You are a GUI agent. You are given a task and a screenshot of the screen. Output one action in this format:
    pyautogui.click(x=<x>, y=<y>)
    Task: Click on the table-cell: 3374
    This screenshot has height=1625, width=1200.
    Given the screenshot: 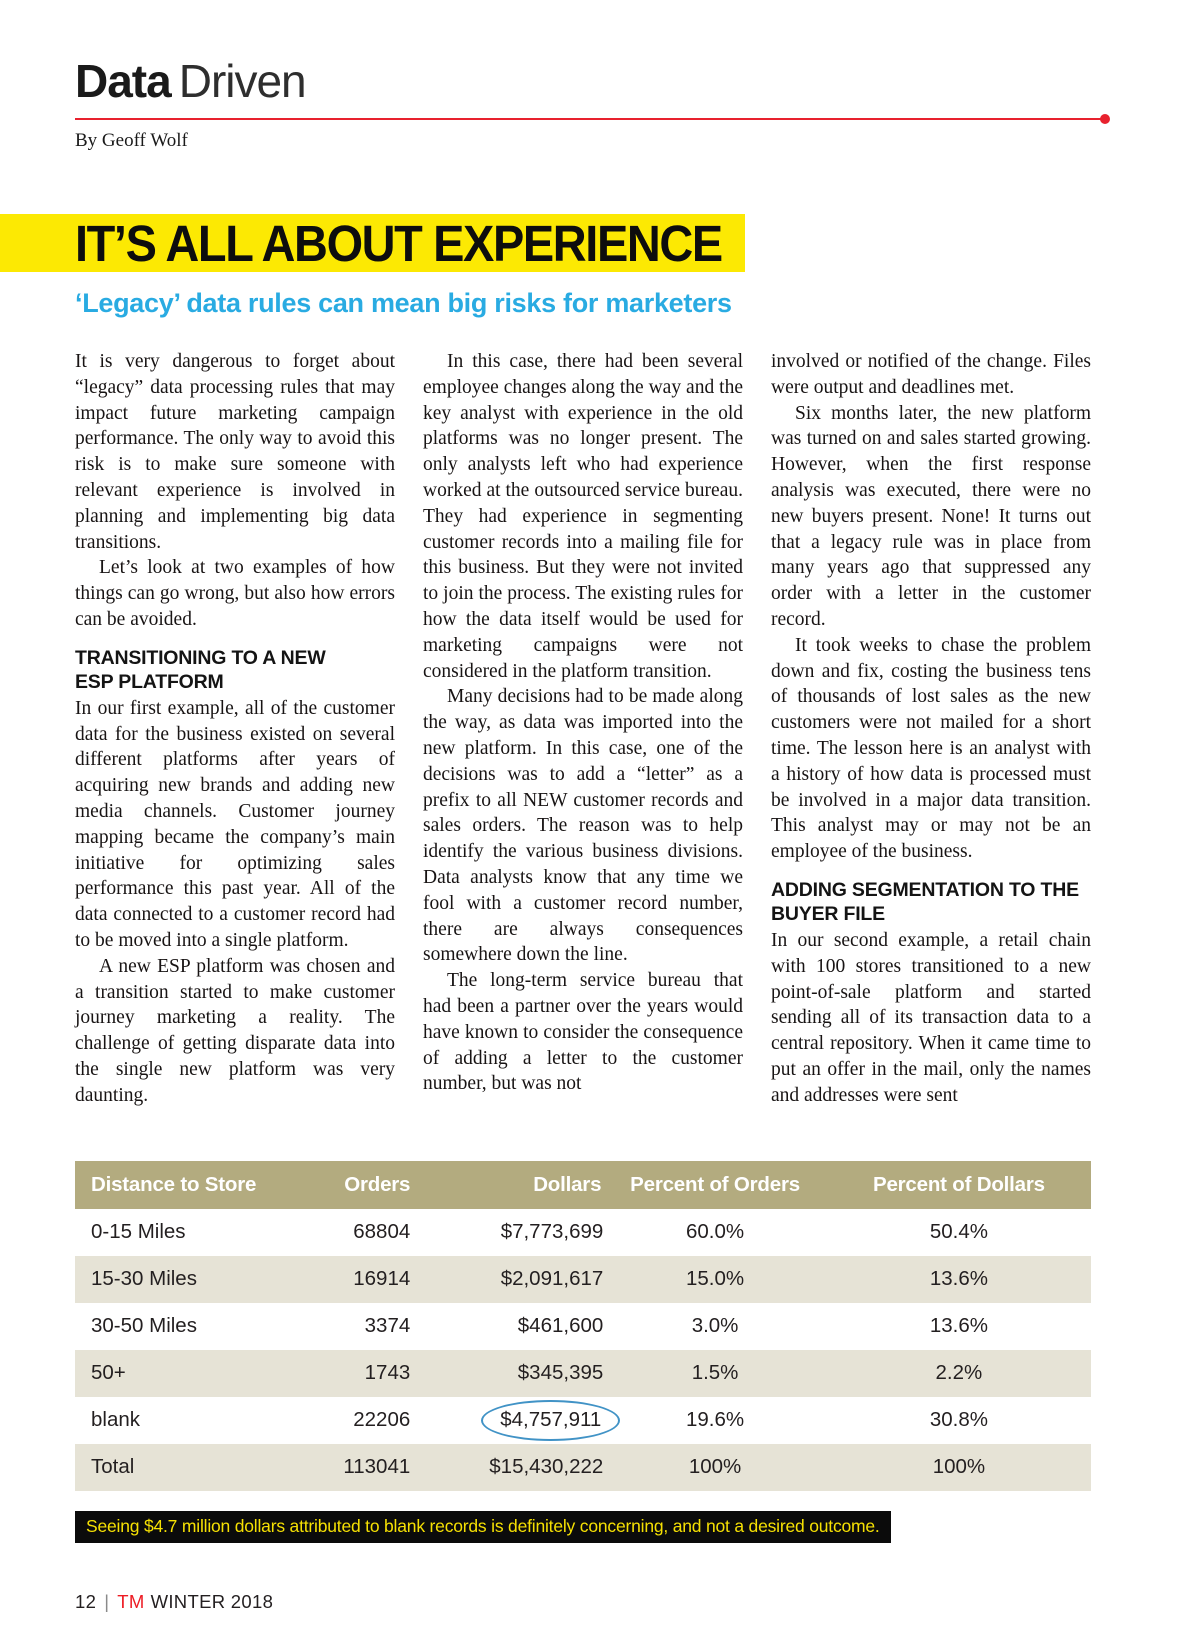 What is the action you would take?
    pyautogui.click(x=387, y=1326)
    